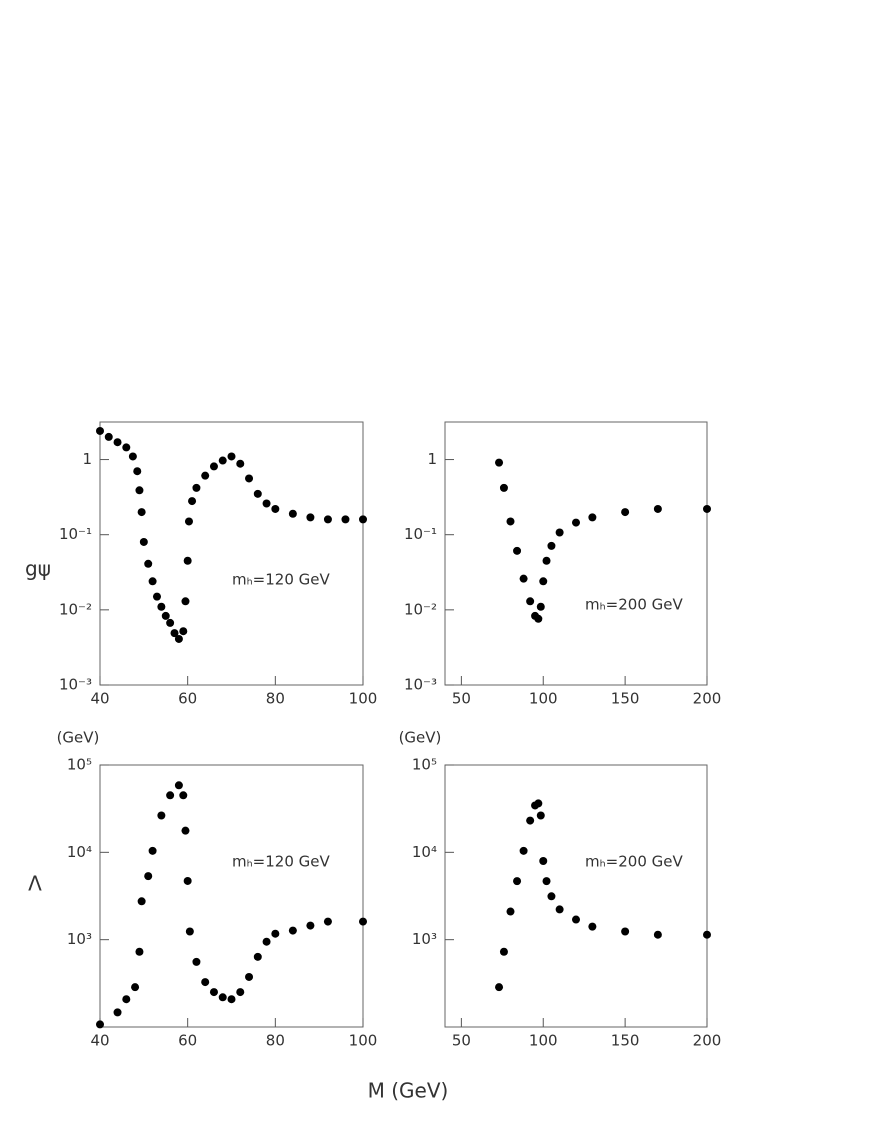  Describe the element at coordinates (275, 1041) in the screenshot. I see `x-tick-label: 80` at that location.